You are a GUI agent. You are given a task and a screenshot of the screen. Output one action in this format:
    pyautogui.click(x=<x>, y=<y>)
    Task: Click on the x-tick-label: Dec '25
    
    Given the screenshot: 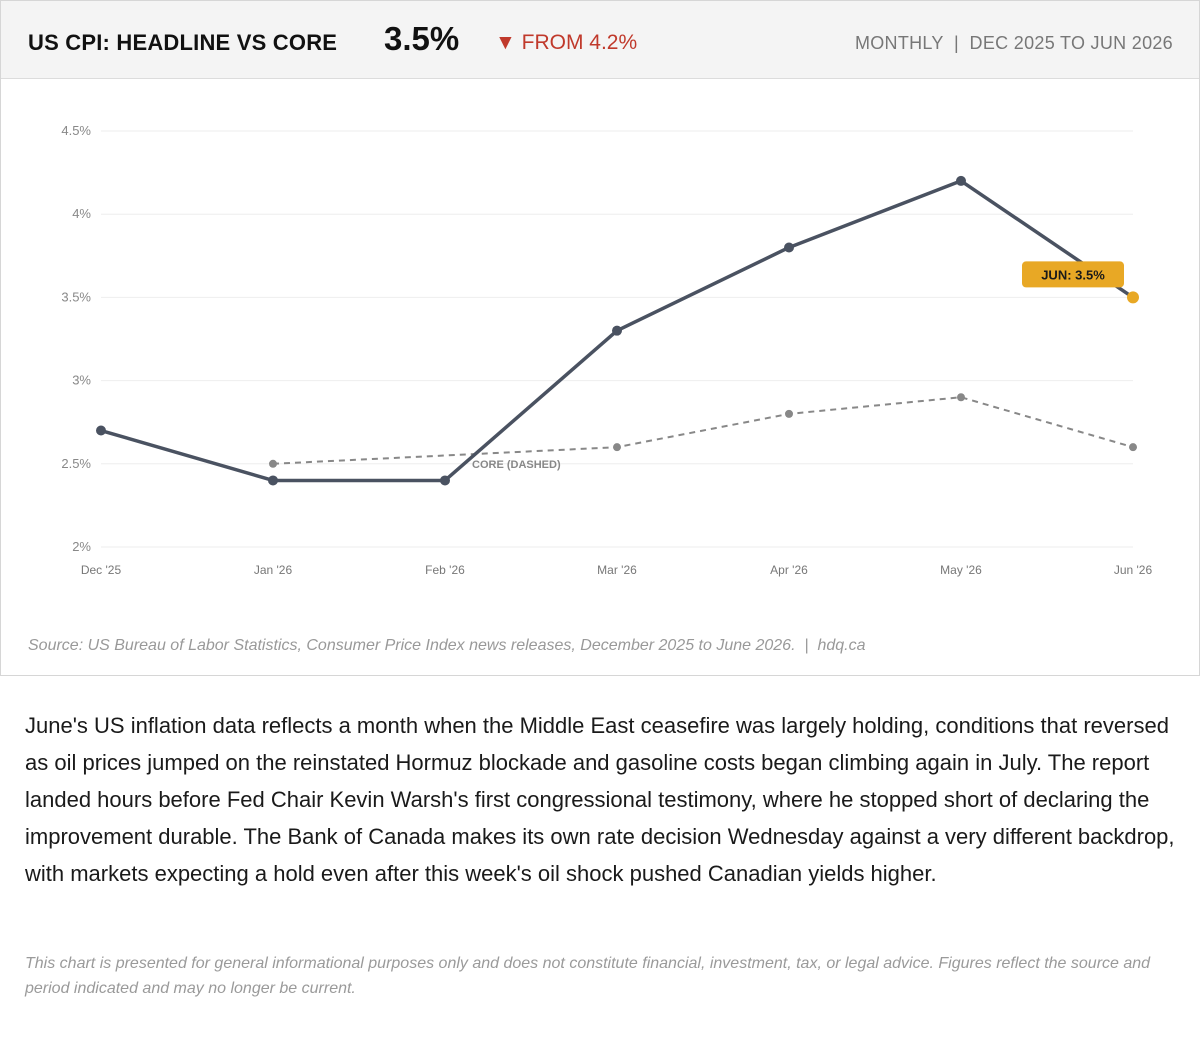 What is the action you would take?
    pyautogui.click(x=101, y=570)
    